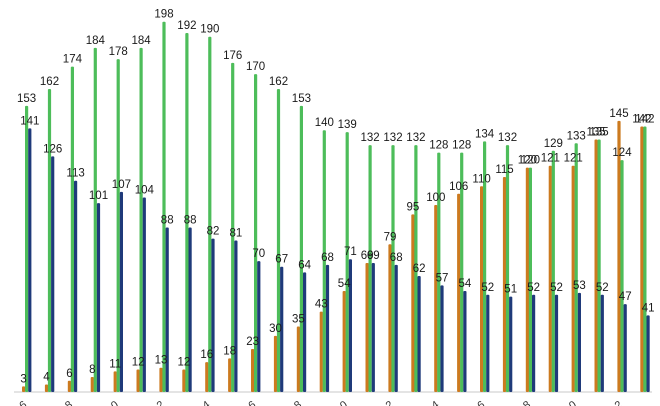 The width and height of the screenshot is (660, 406). I want to click on x-tick-label-14: 2, so click(619, 402).